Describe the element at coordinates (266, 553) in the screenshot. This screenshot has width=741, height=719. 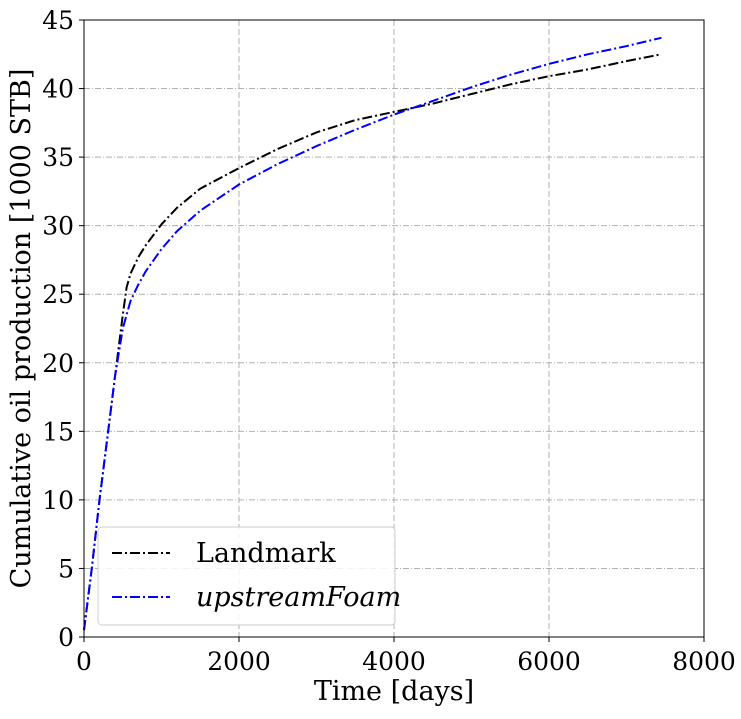
I see `legend-label: Landmark` at that location.